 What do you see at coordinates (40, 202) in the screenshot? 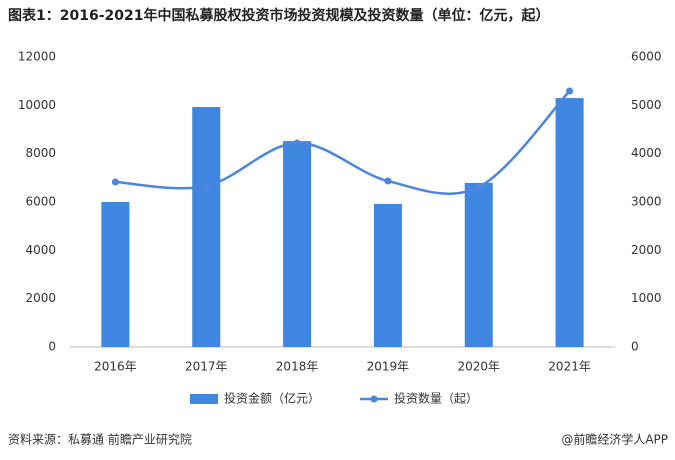
I see `y-tick-label: 6000` at bounding box center [40, 202].